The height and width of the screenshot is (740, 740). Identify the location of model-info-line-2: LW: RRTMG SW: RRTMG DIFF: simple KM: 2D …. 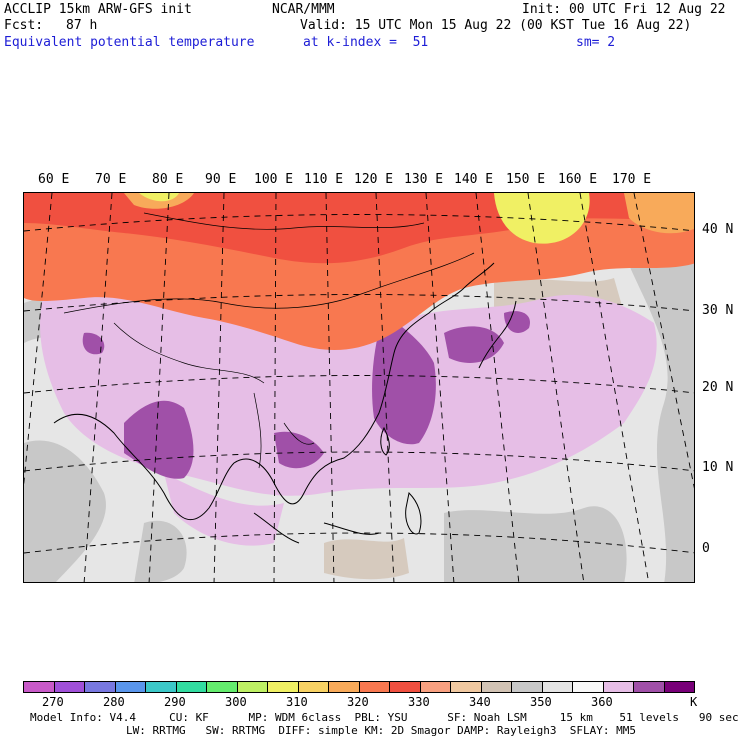
(381, 730).